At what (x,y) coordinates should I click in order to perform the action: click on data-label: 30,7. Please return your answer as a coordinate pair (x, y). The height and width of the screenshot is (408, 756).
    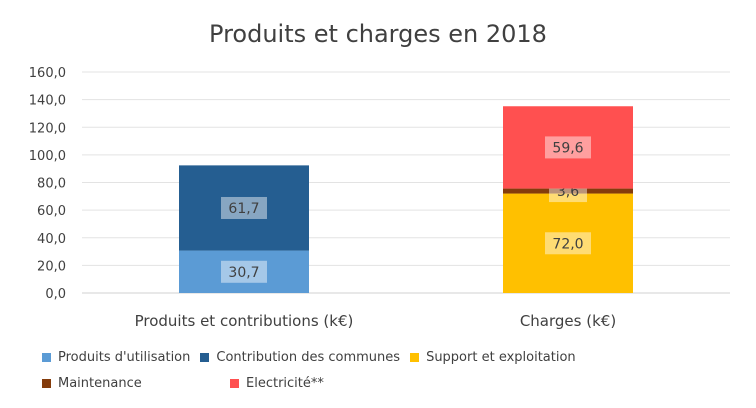
    Looking at the image, I should click on (243, 273).